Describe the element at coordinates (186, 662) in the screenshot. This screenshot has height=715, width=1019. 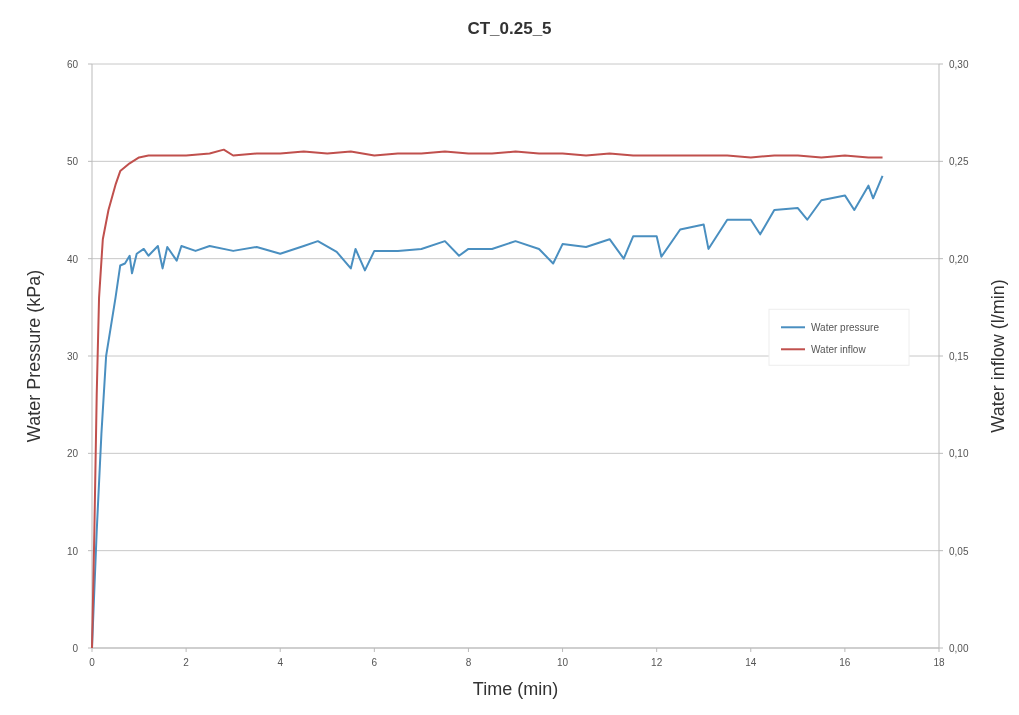
I see `x-tick-label: 2` at that location.